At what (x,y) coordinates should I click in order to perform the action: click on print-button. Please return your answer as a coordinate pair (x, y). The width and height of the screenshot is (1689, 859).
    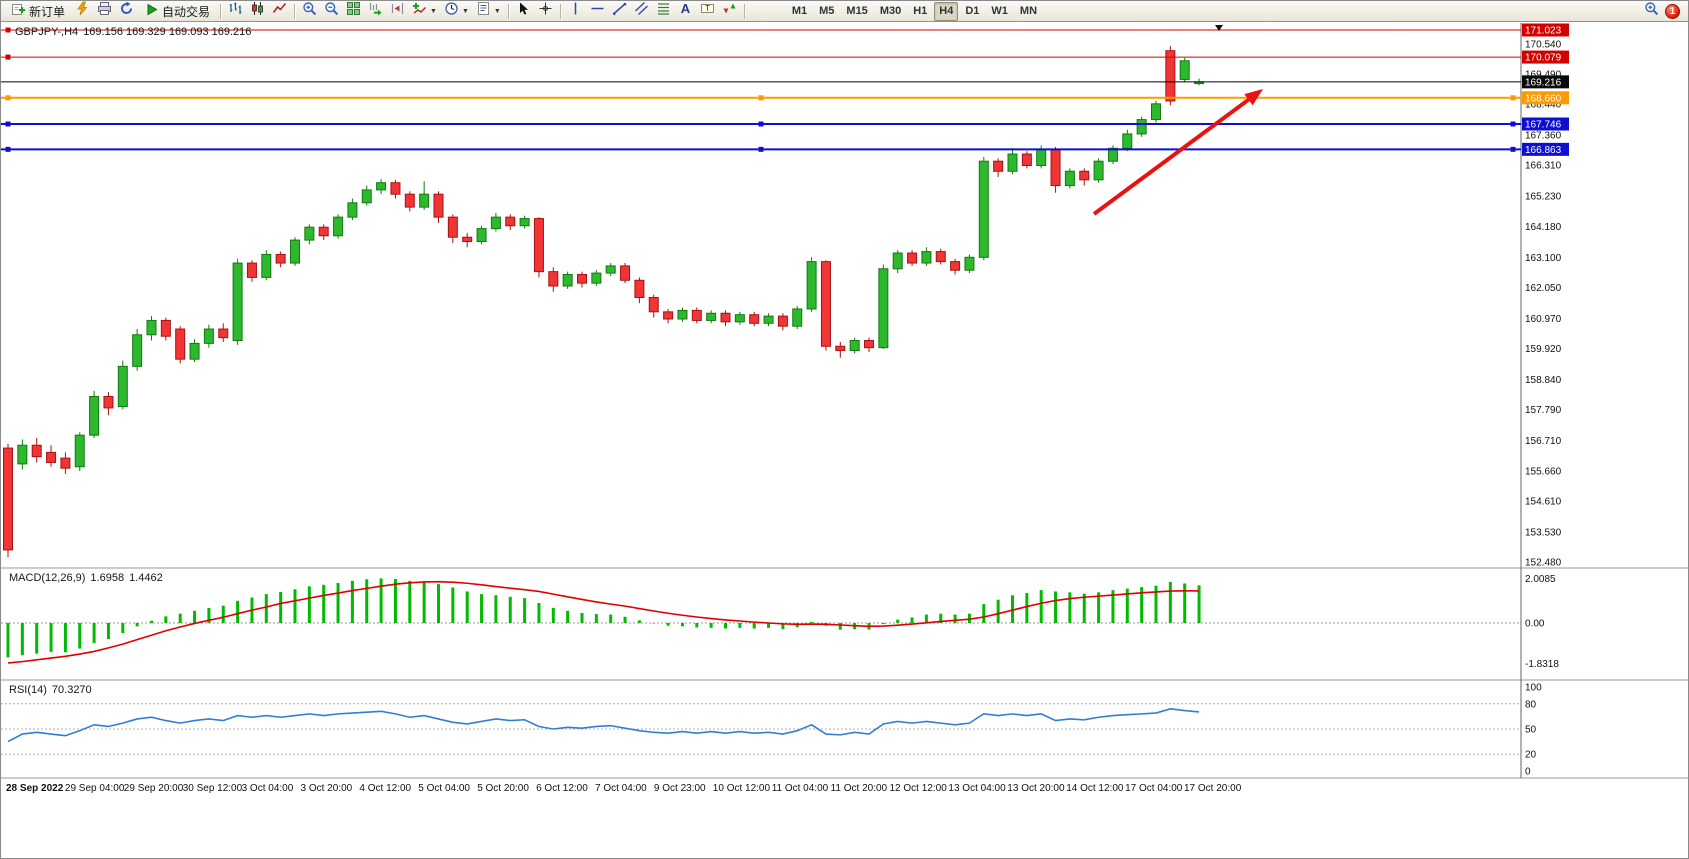
    Looking at the image, I should click on (104, 11).